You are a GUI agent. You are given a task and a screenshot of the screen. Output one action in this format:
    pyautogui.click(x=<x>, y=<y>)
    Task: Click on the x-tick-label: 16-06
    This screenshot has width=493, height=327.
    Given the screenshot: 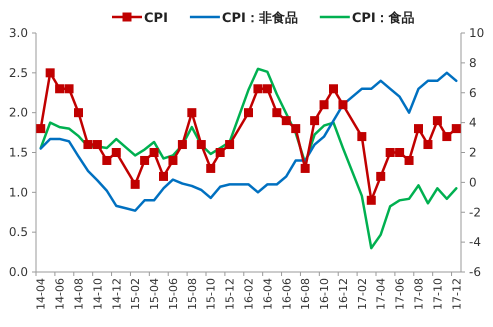 What is the action you would take?
    pyautogui.click(x=287, y=294)
    